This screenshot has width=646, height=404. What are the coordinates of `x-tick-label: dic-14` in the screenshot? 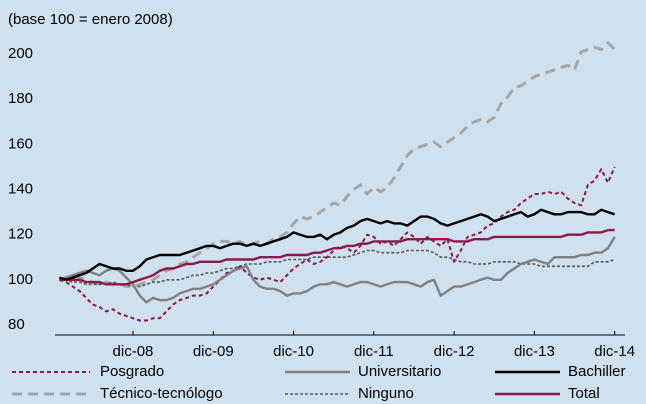 It's located at (614, 351).